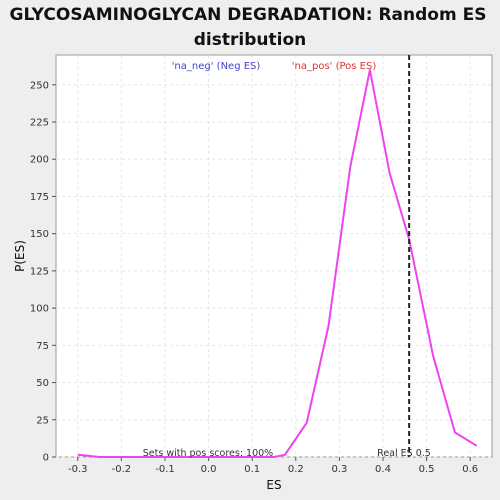 This screenshot has height=500, width=500. I want to click on y-tick-label: 25, so click(42, 420).